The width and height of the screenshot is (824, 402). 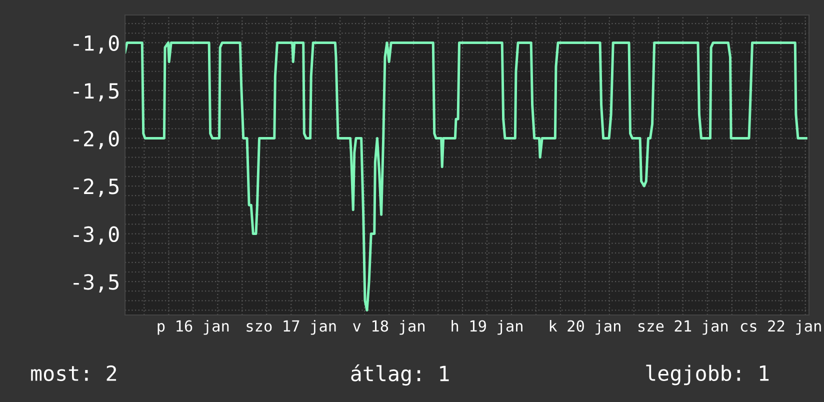 I want to click on x-tick-label: p 16 jan, so click(x=193, y=327).